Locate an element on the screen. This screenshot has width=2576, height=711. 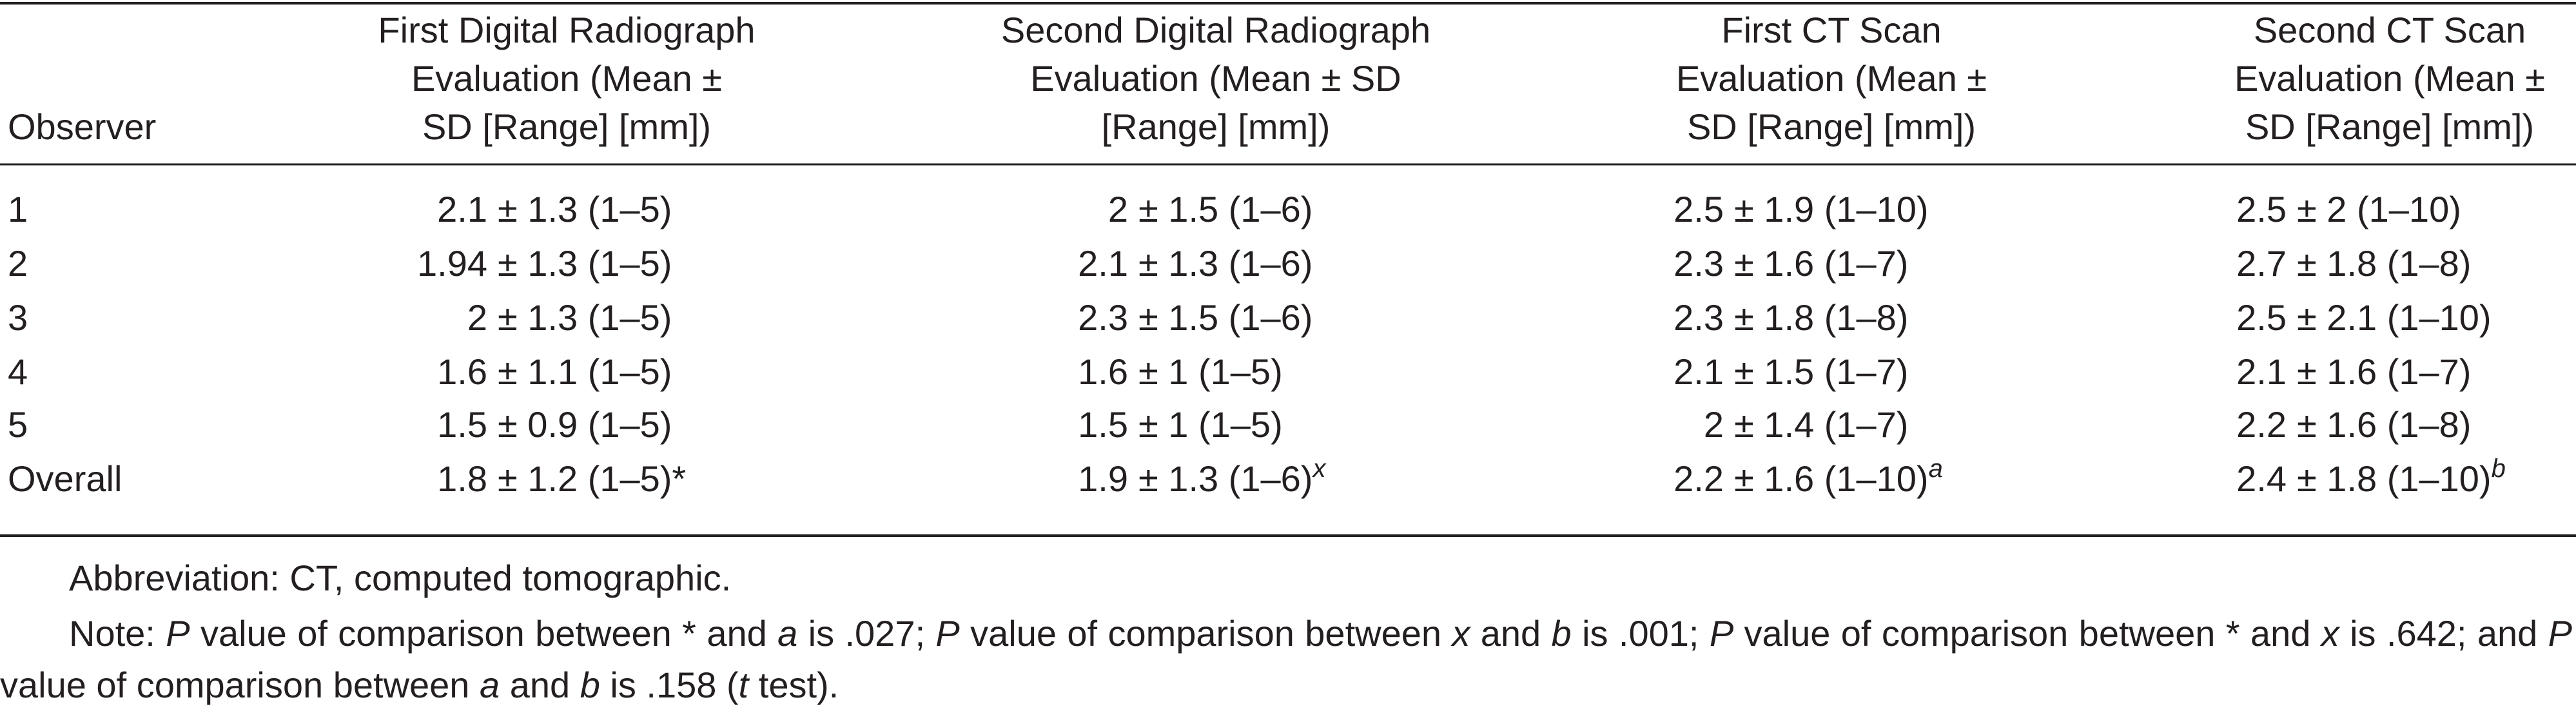
note-text: is .158 ( is located at coordinates (669, 685).